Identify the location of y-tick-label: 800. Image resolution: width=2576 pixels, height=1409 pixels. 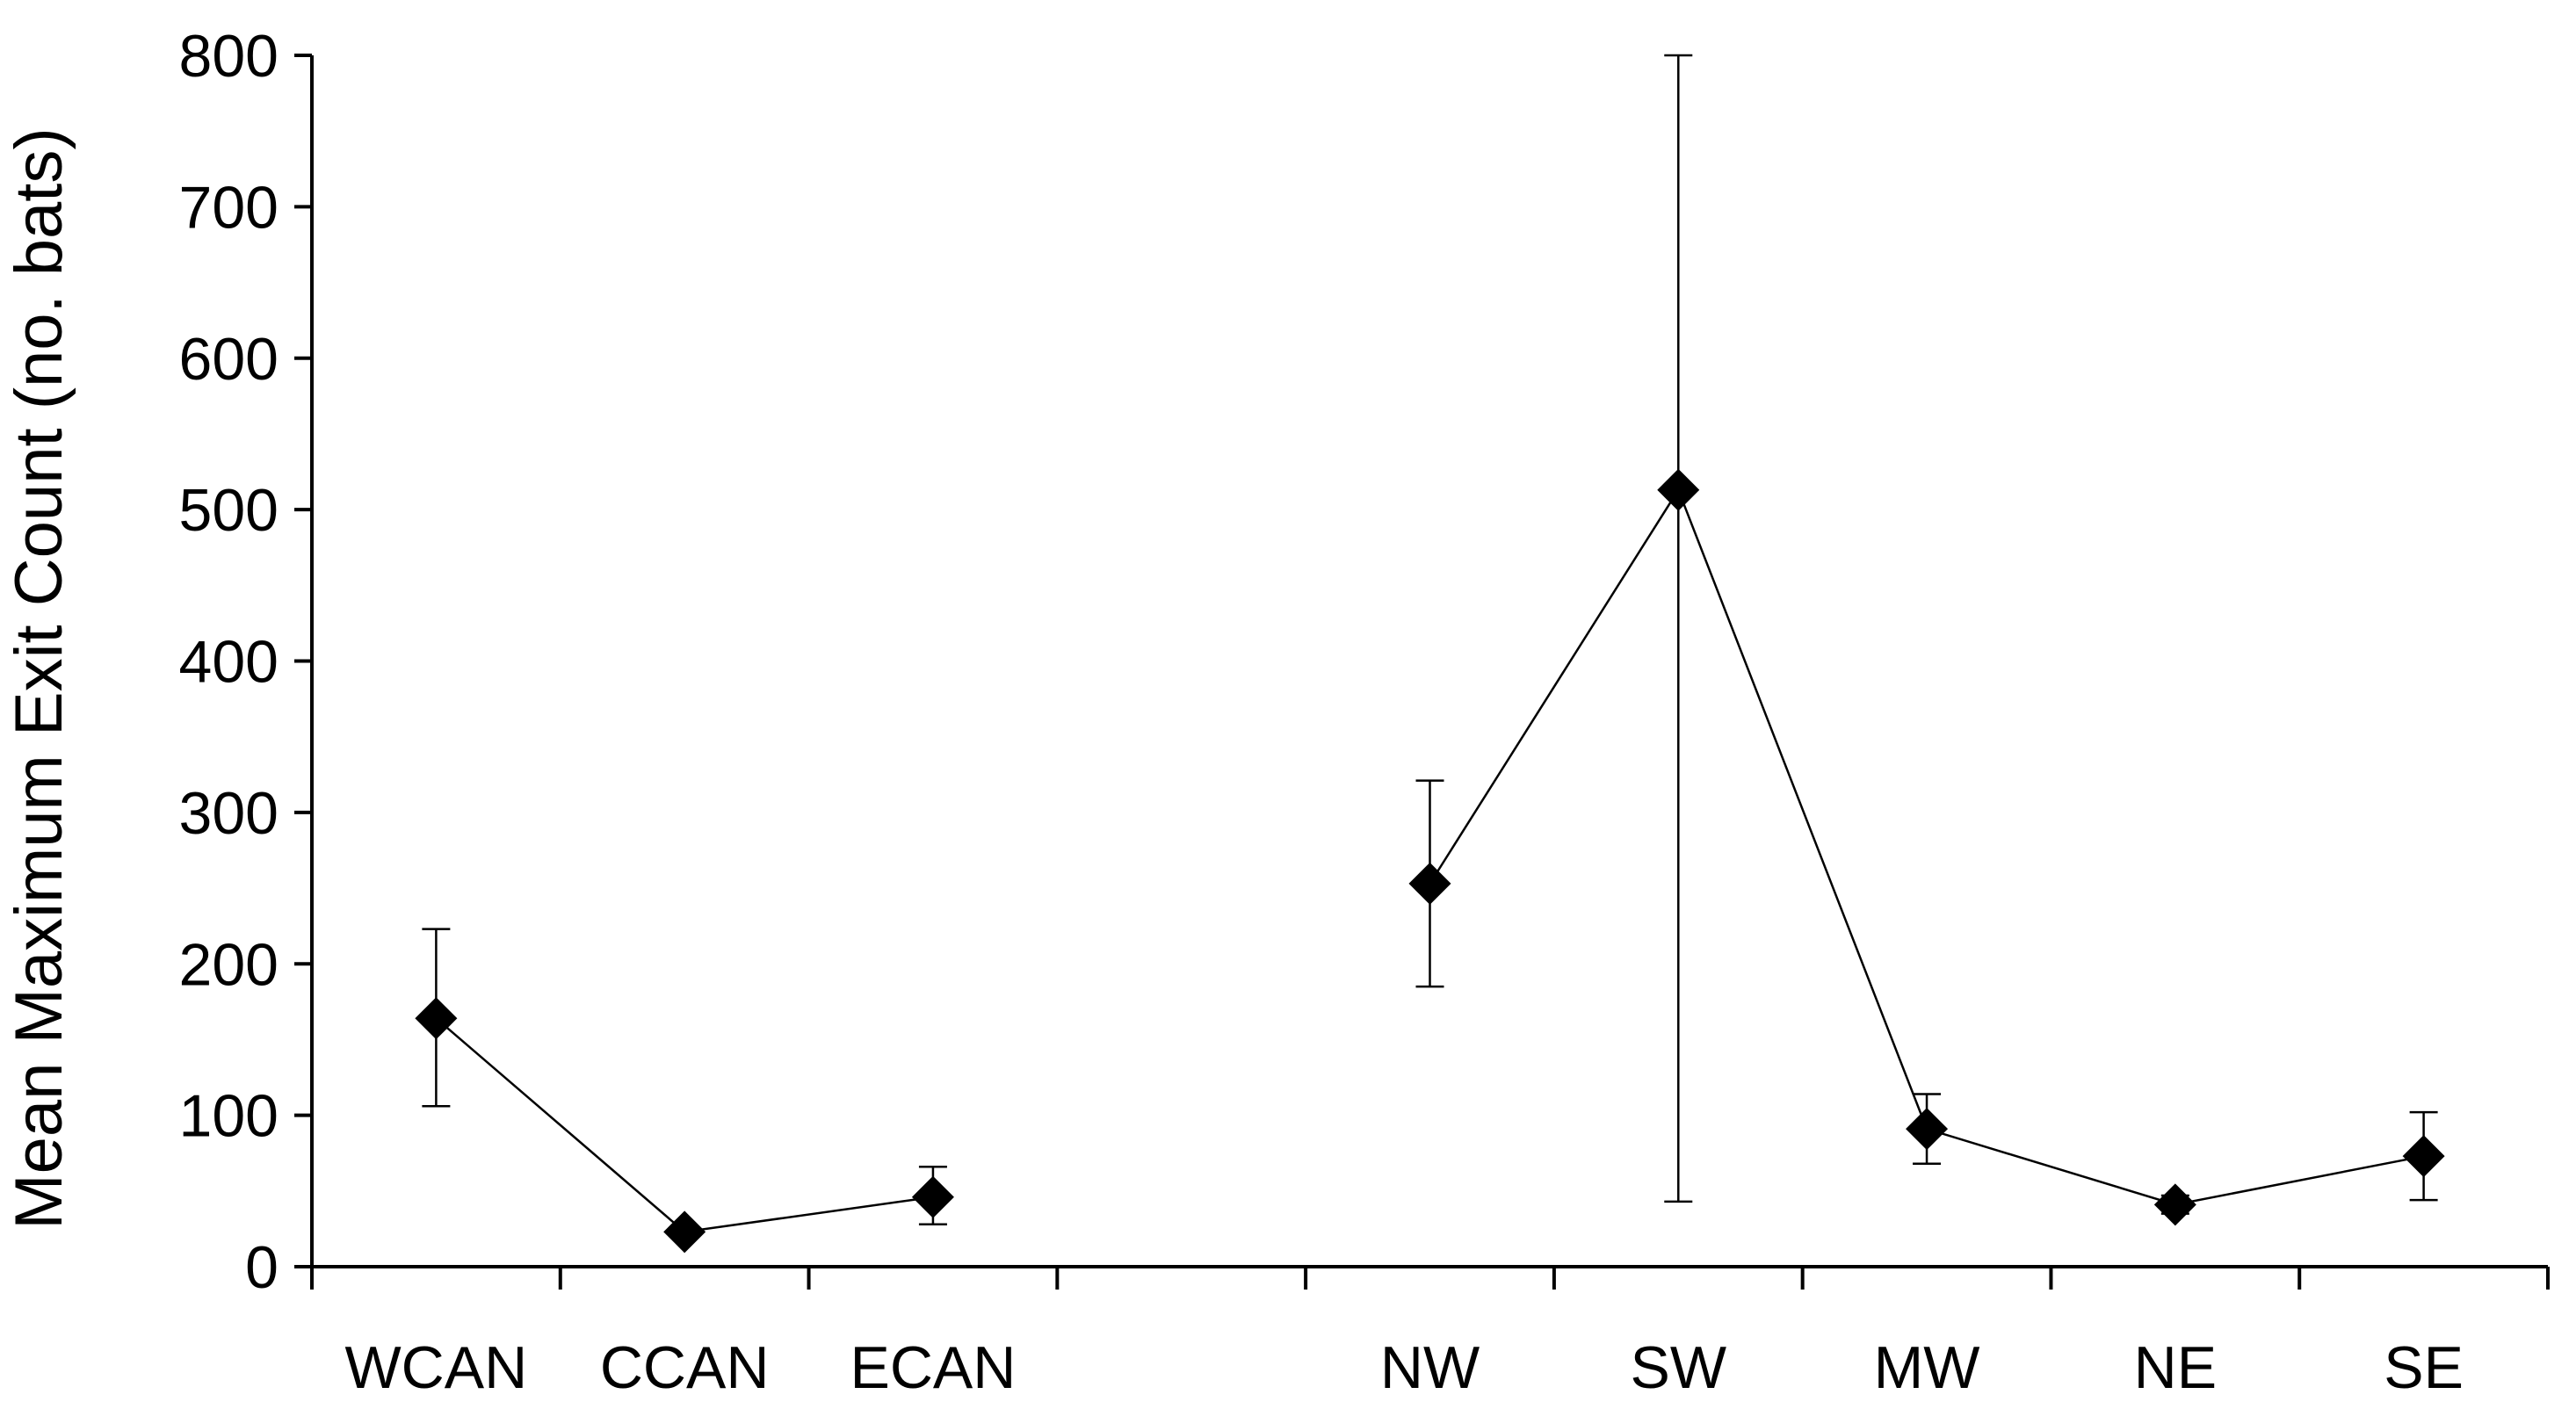
(229, 56).